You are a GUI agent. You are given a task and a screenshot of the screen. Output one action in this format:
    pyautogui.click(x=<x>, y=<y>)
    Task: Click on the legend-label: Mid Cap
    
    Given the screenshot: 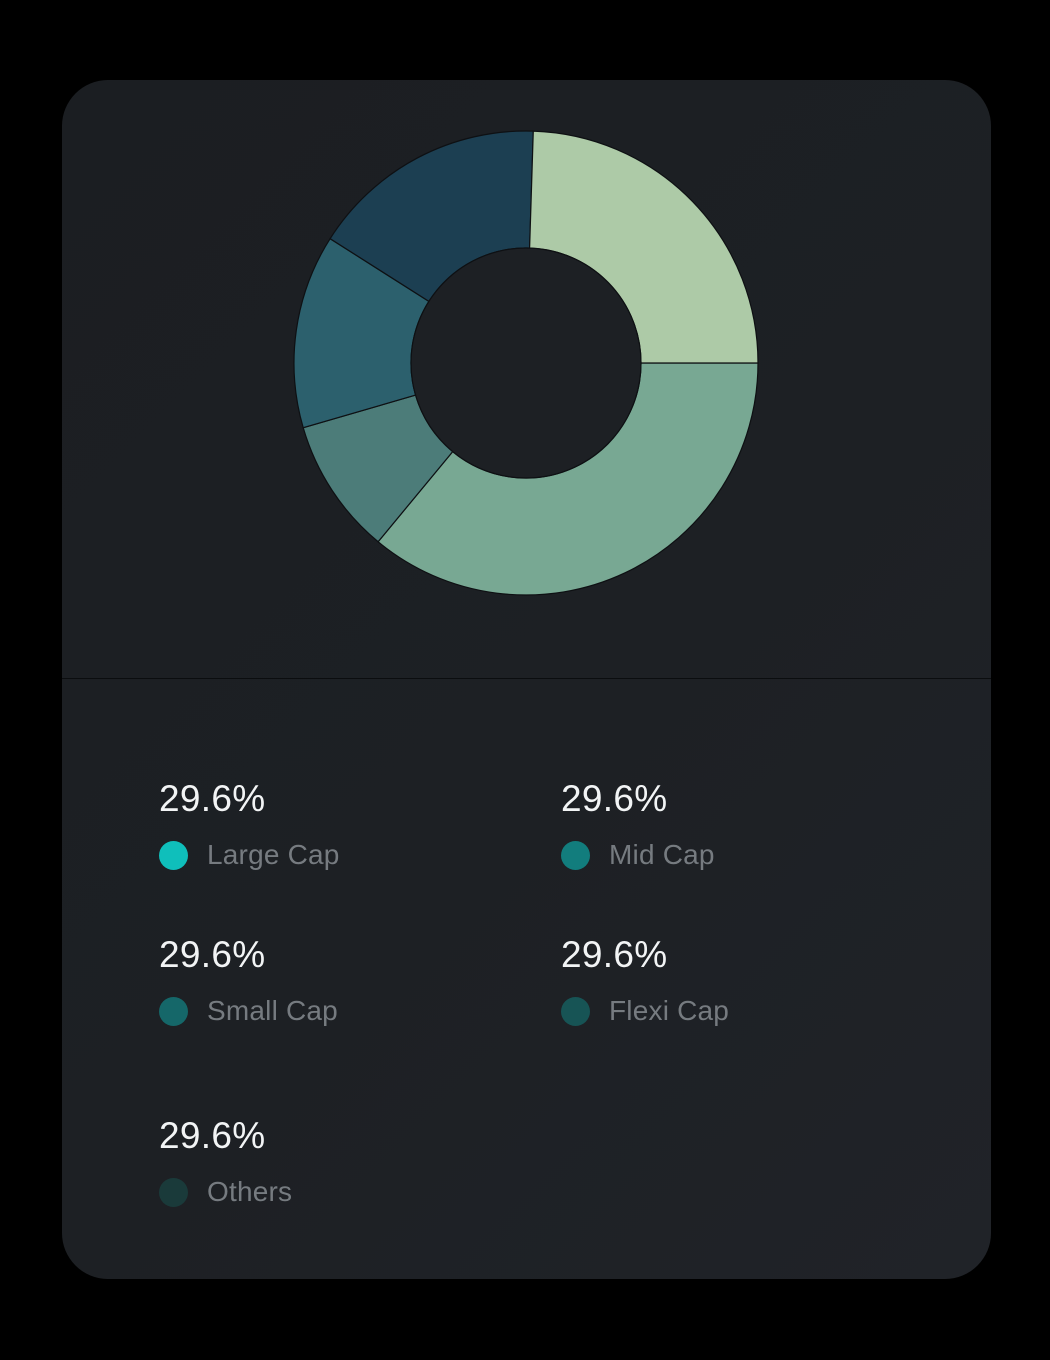 What is the action you would take?
    pyautogui.click(x=662, y=854)
    